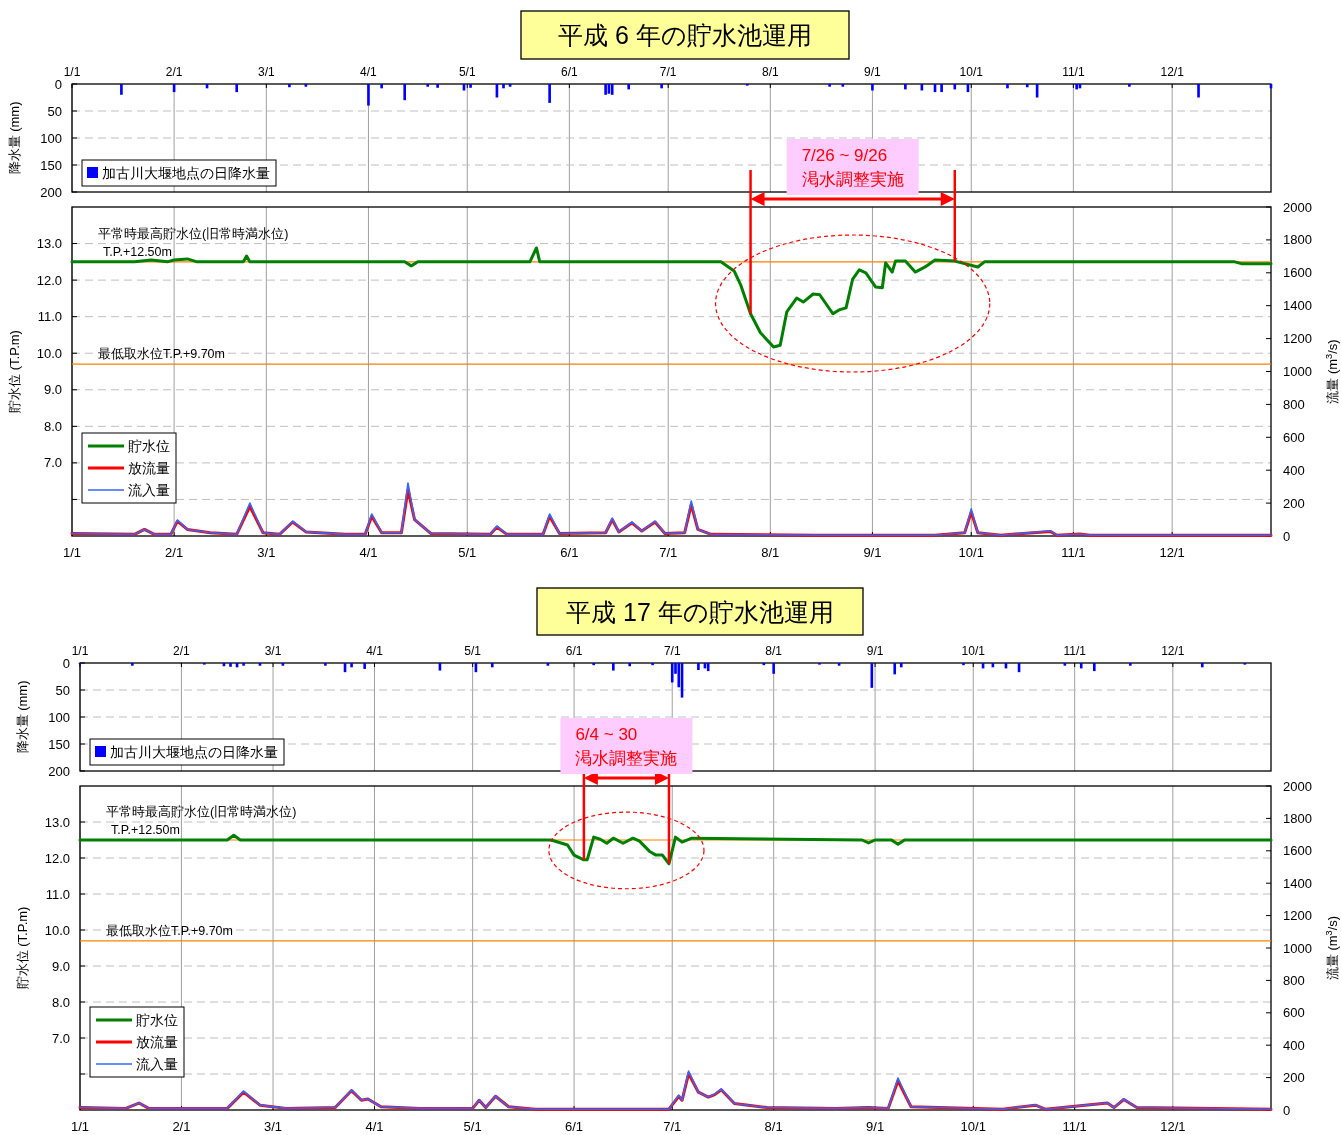  Describe the element at coordinates (700, 611) in the screenshot. I see `chart-title: 平成 17 年の貯水池運用` at that location.